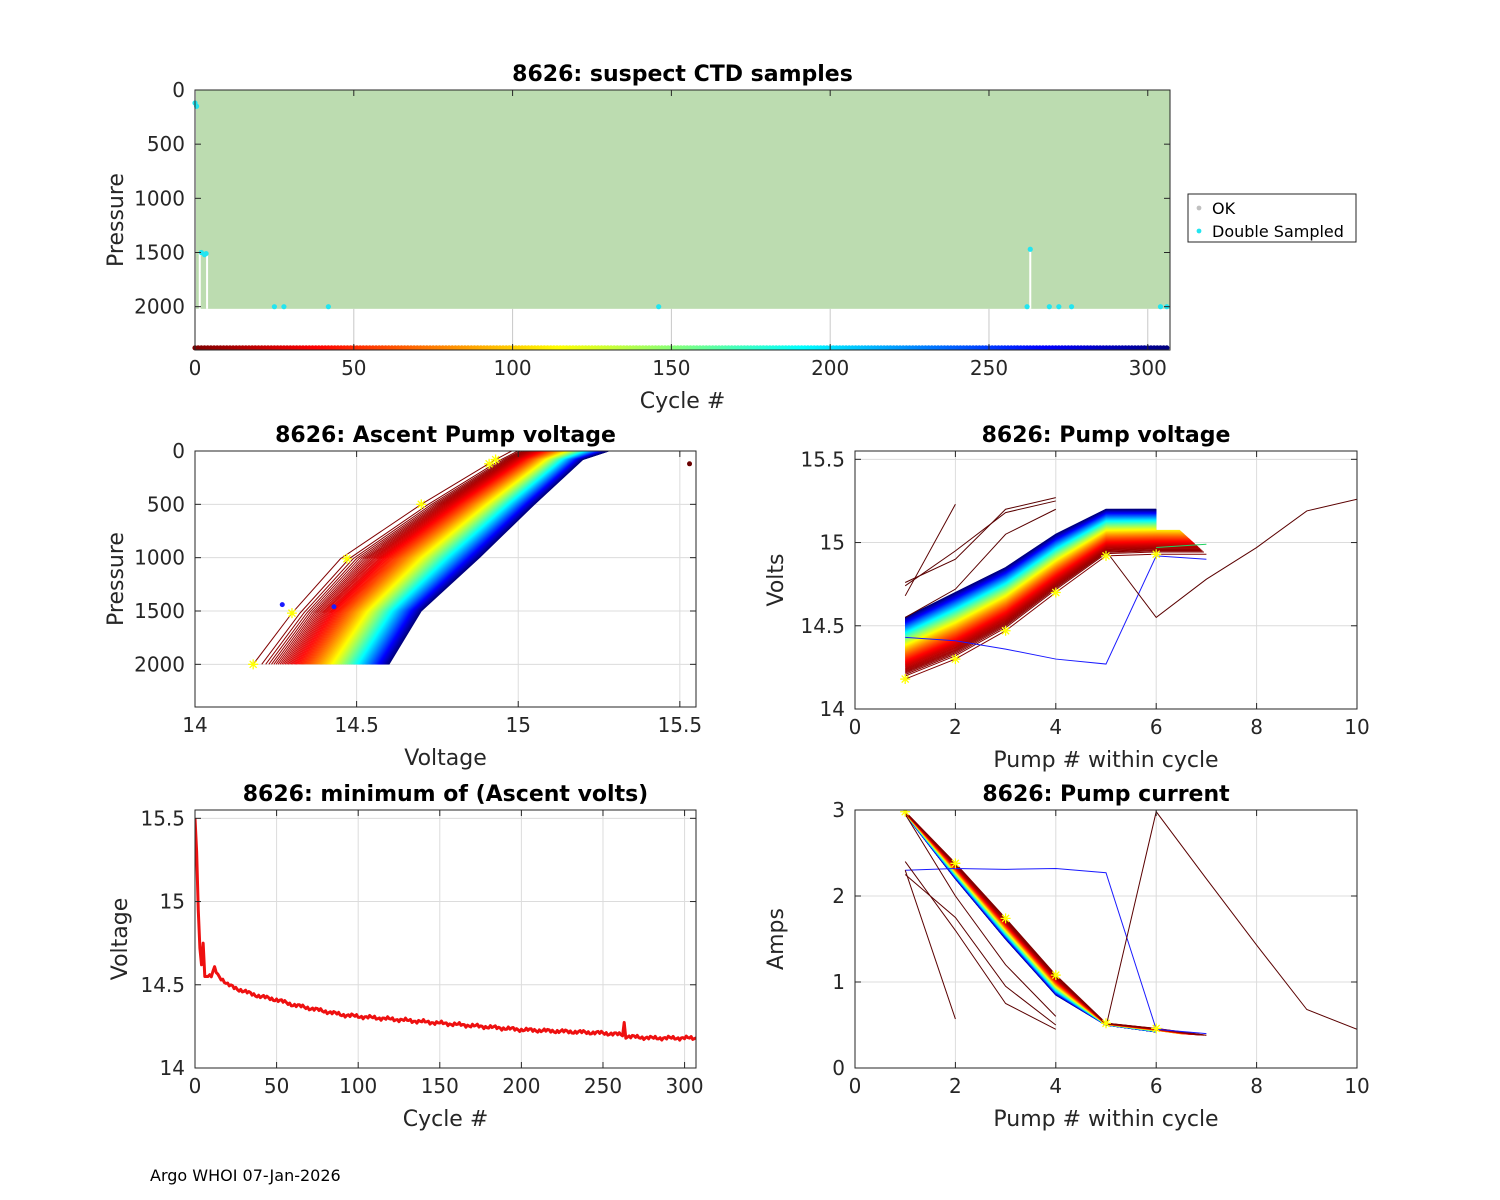 This screenshot has height=1200, width=1500. Describe the element at coordinates (470, 560) in the screenshot. I see `ascent-chart` at that location.